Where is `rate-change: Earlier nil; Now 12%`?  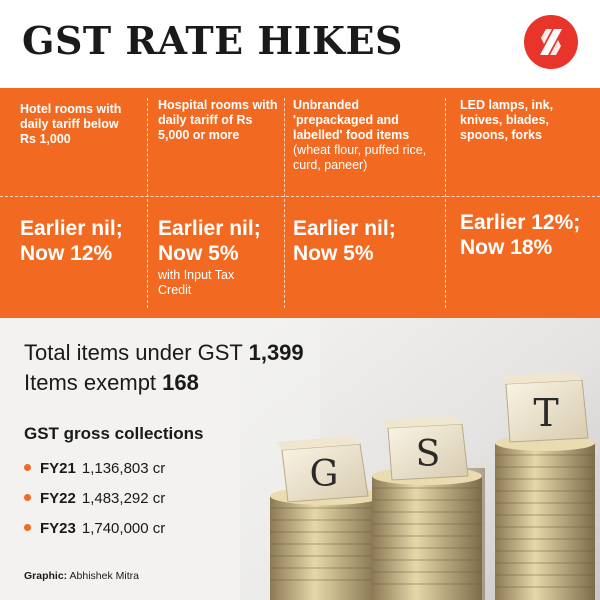 rate-change: Earlier nil; Now 12% is located at coordinates (71, 241).